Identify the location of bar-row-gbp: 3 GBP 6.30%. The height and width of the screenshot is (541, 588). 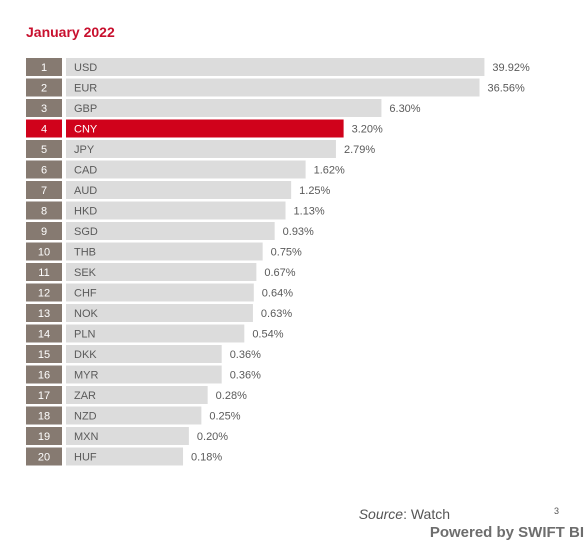
(223, 108).